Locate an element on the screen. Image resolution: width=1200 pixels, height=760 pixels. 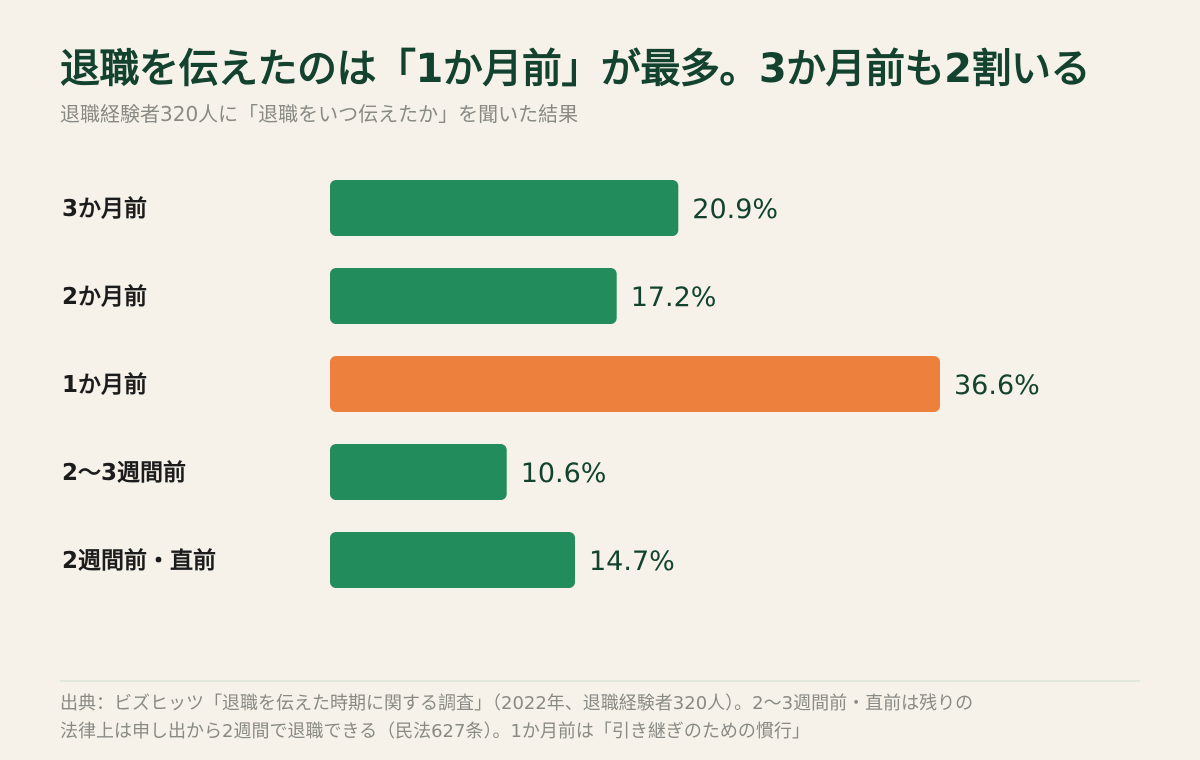
value-label: 36.6% is located at coordinates (997, 385).